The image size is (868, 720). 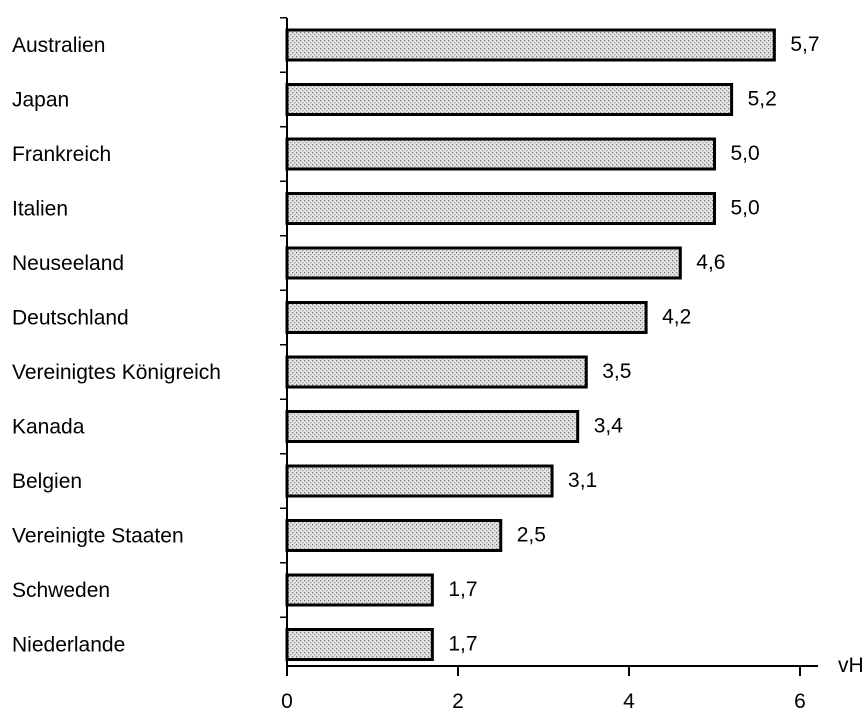 I want to click on category-label: Schweden, so click(x=61, y=590).